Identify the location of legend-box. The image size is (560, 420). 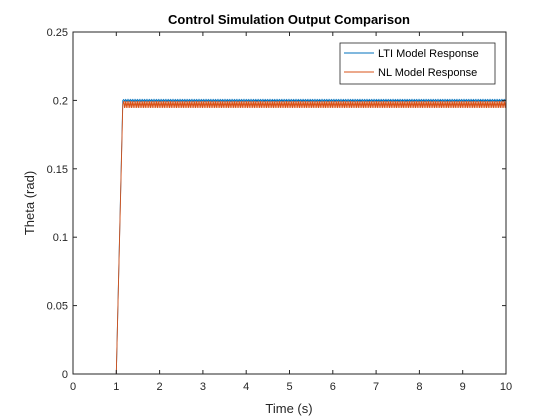
(417, 63).